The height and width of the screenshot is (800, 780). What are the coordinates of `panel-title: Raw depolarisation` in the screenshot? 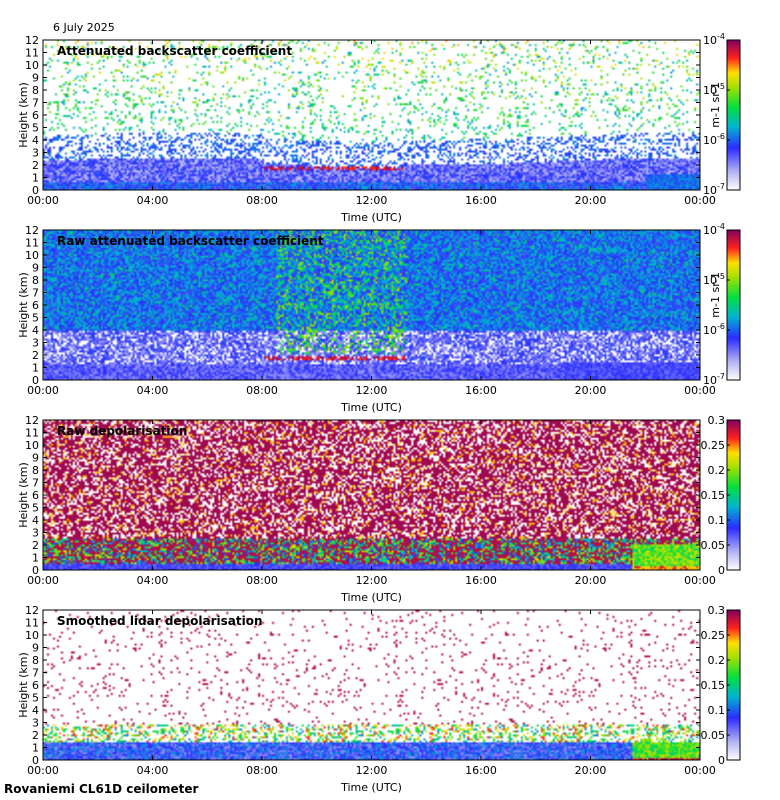 It's located at (122, 431).